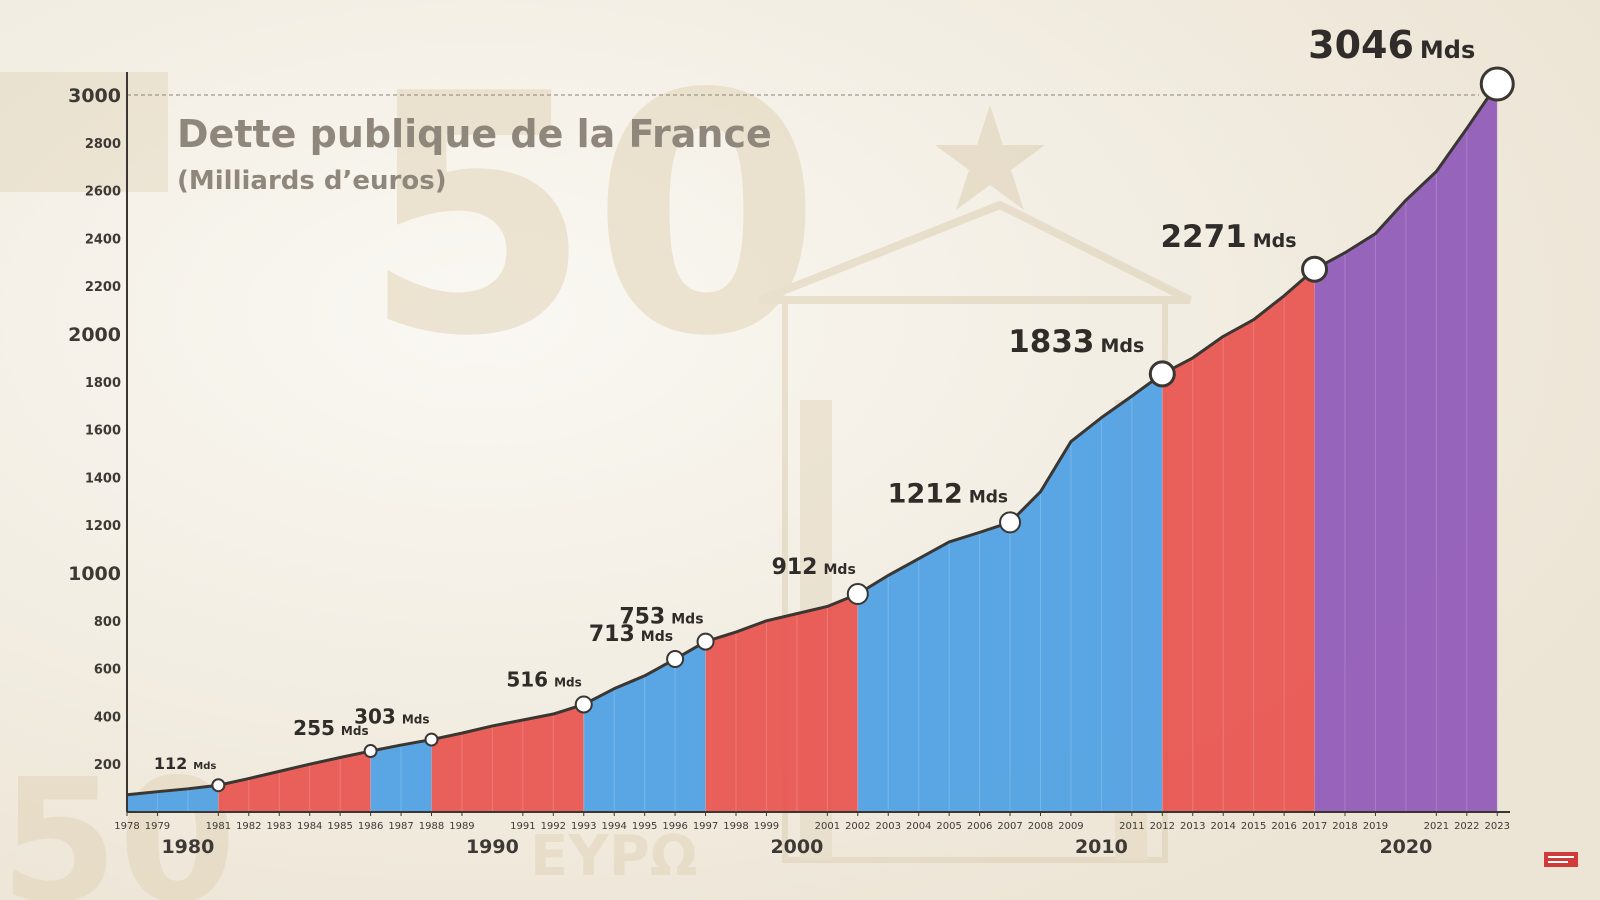 Image resolution: width=1600 pixels, height=900 pixels. What do you see at coordinates (330, 728) in the screenshot?
I see `data-label-1986: 255 Mds` at bounding box center [330, 728].